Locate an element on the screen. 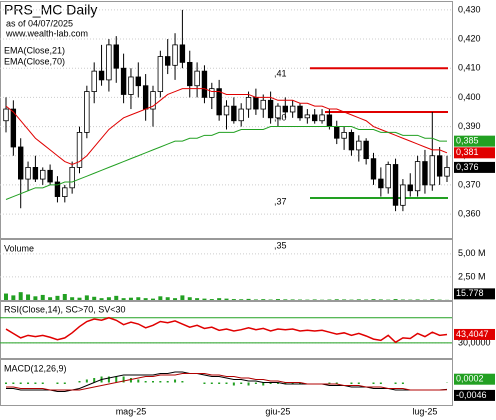 This screenshot has width=496, height=420. annotation: ,41 is located at coordinates (280, 73).